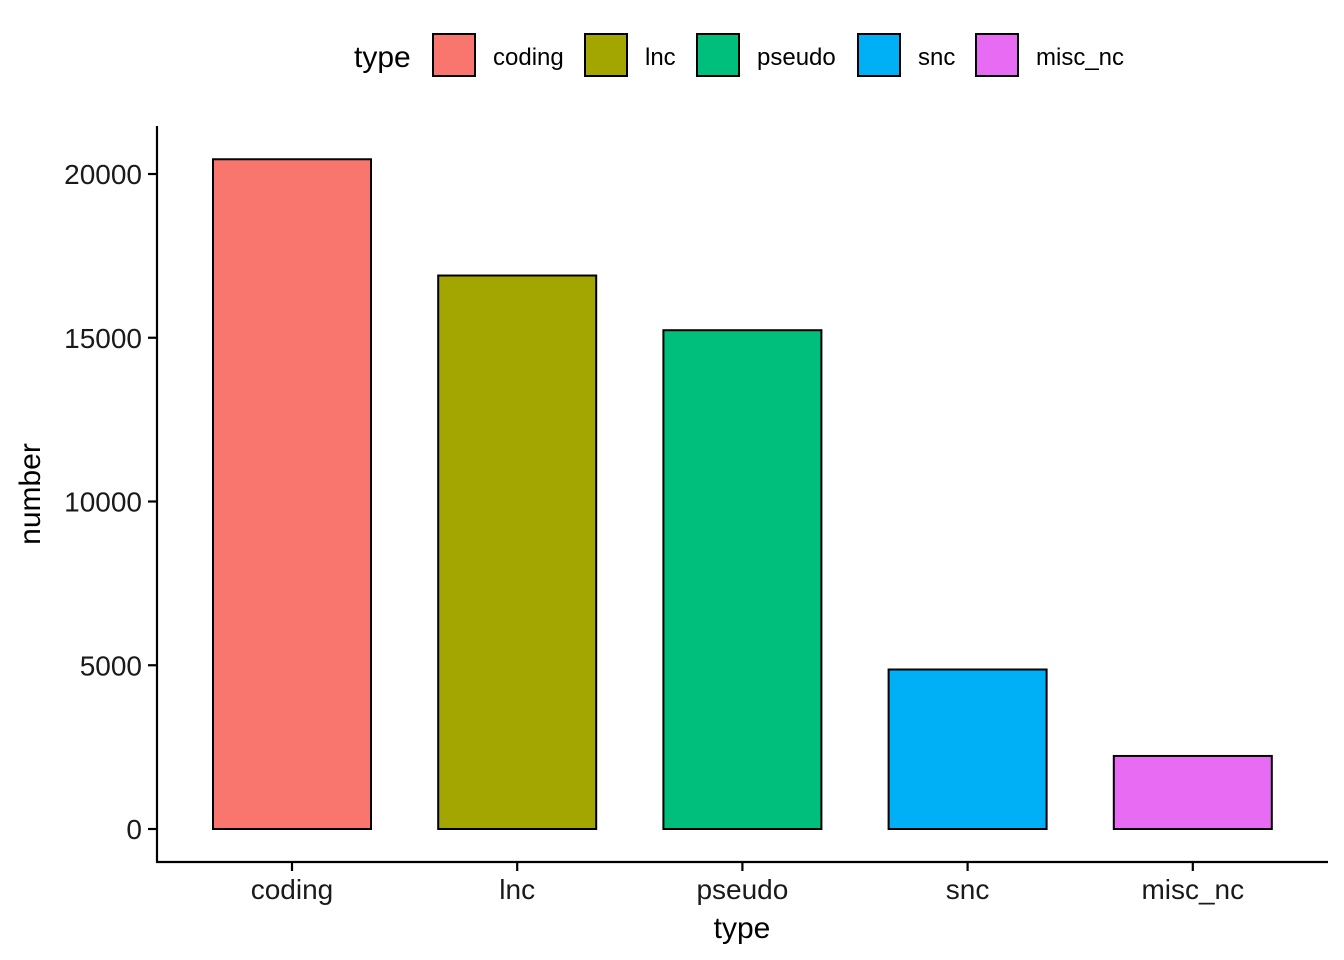  Describe the element at coordinates (879, 55) in the screenshot. I see `legend-key-snc` at that location.